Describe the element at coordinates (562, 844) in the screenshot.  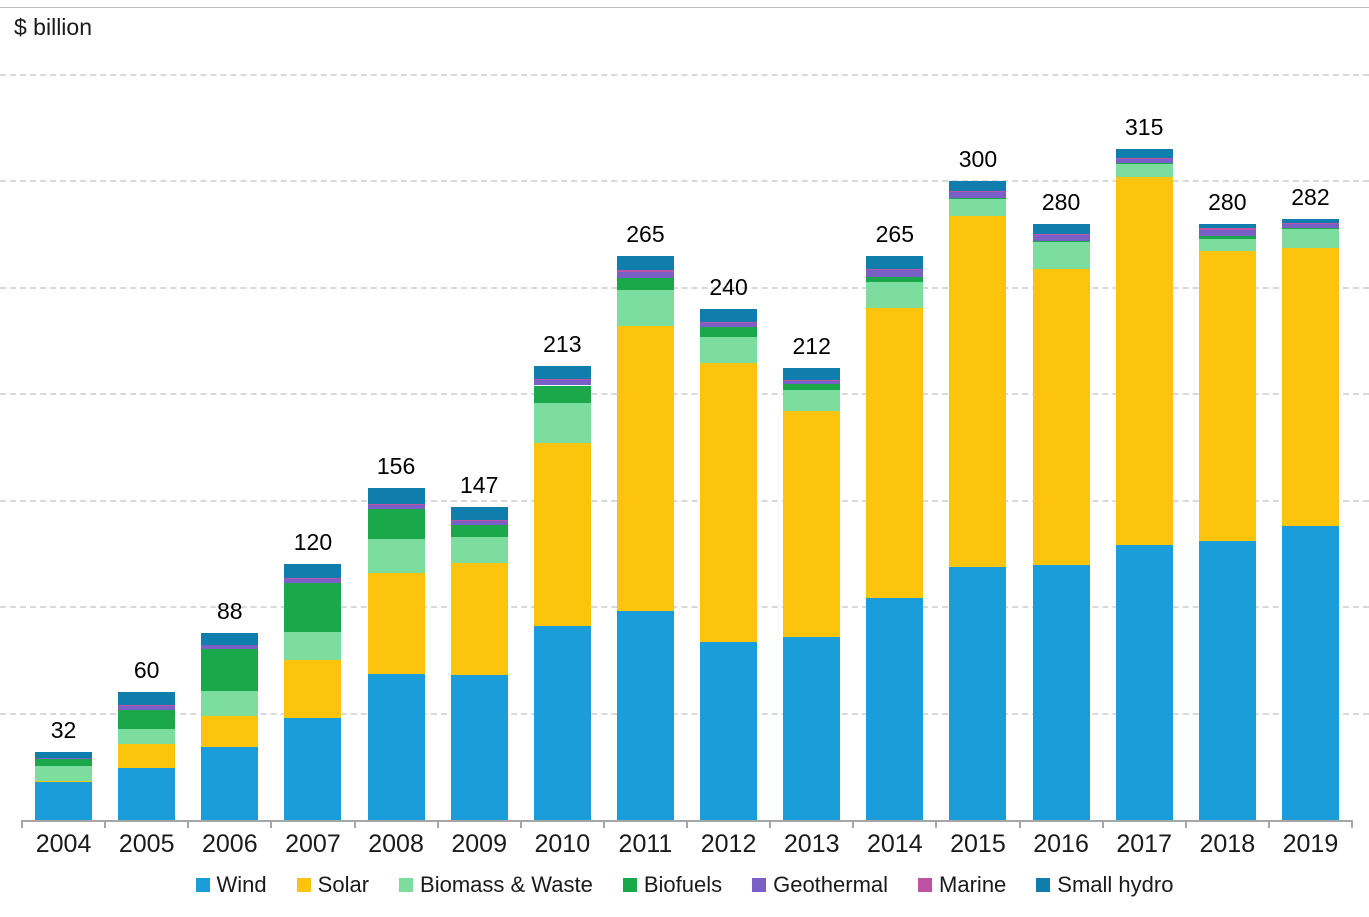
I see `x-label-2010: 2010` at that location.